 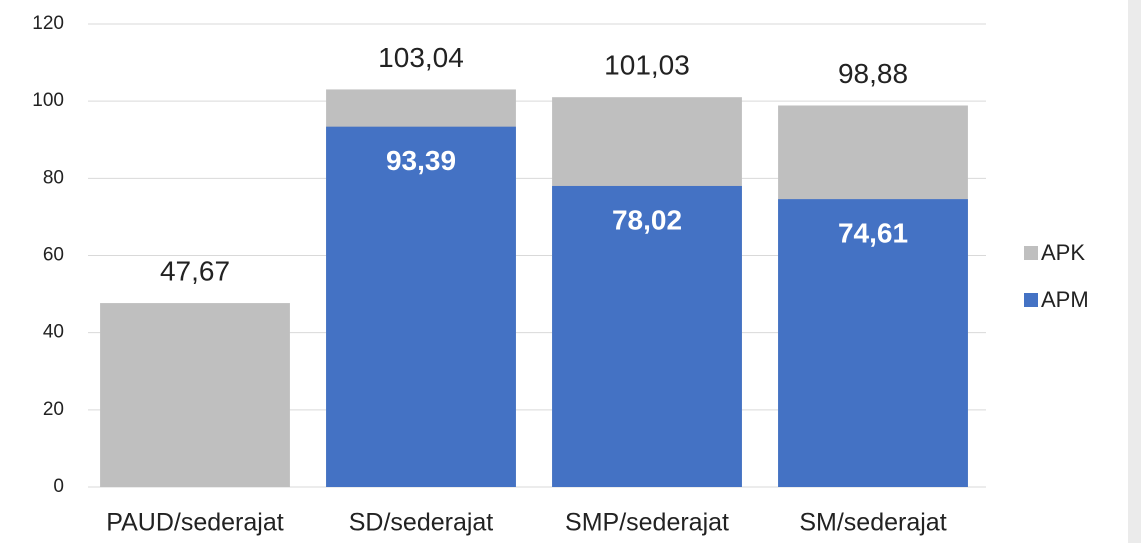 I want to click on value-label: 98,88, so click(x=873, y=73).